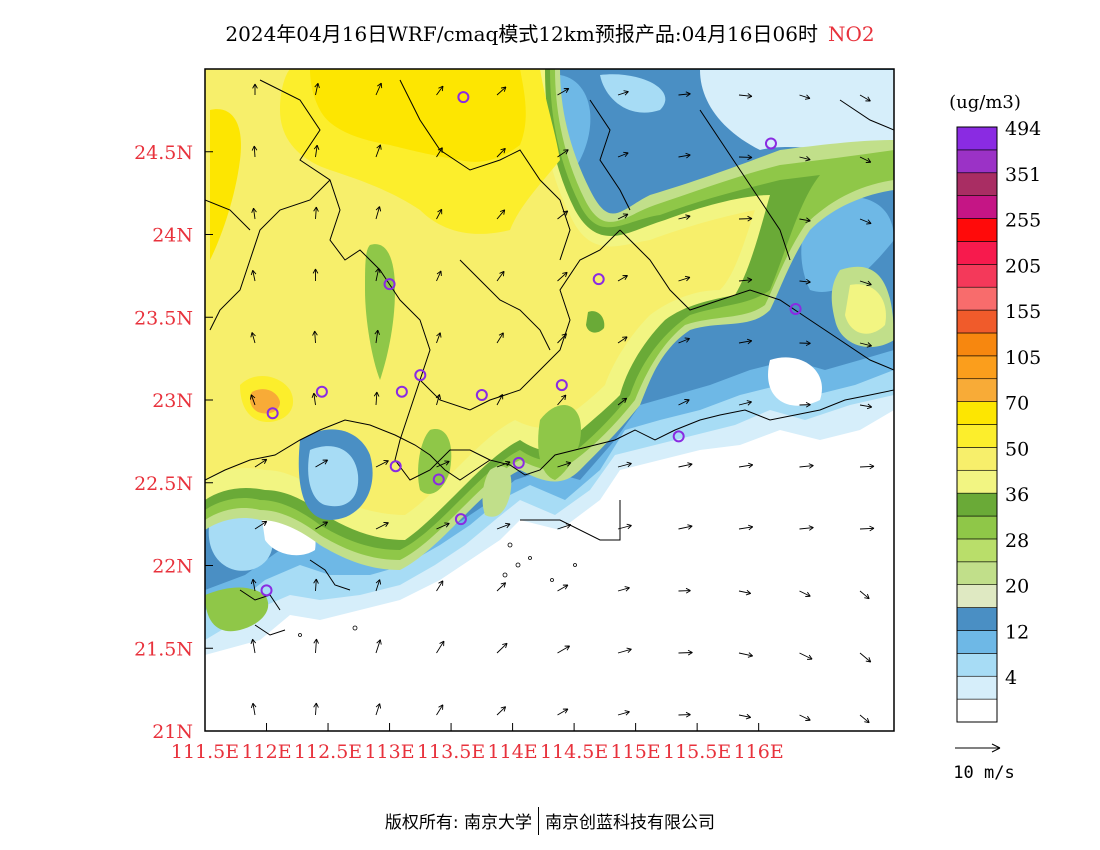 The height and width of the screenshot is (850, 1100). I want to click on footer-separator, so click(539, 821).